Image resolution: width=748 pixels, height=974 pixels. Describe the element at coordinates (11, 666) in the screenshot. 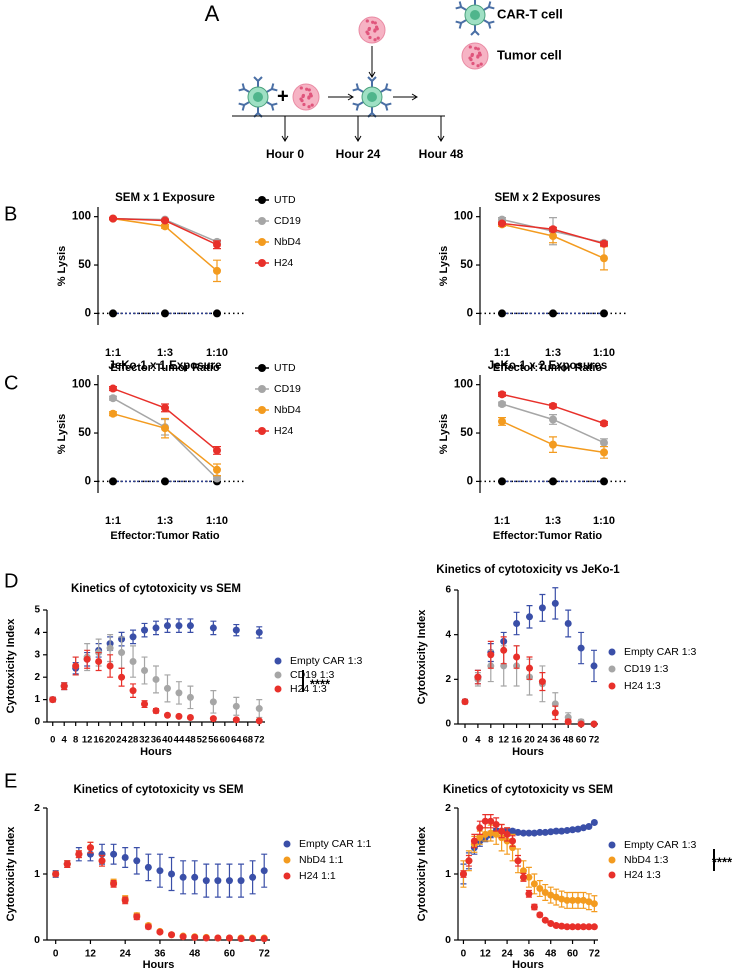

I see `y-axis-label: Cytotoxicity Index` at that location.